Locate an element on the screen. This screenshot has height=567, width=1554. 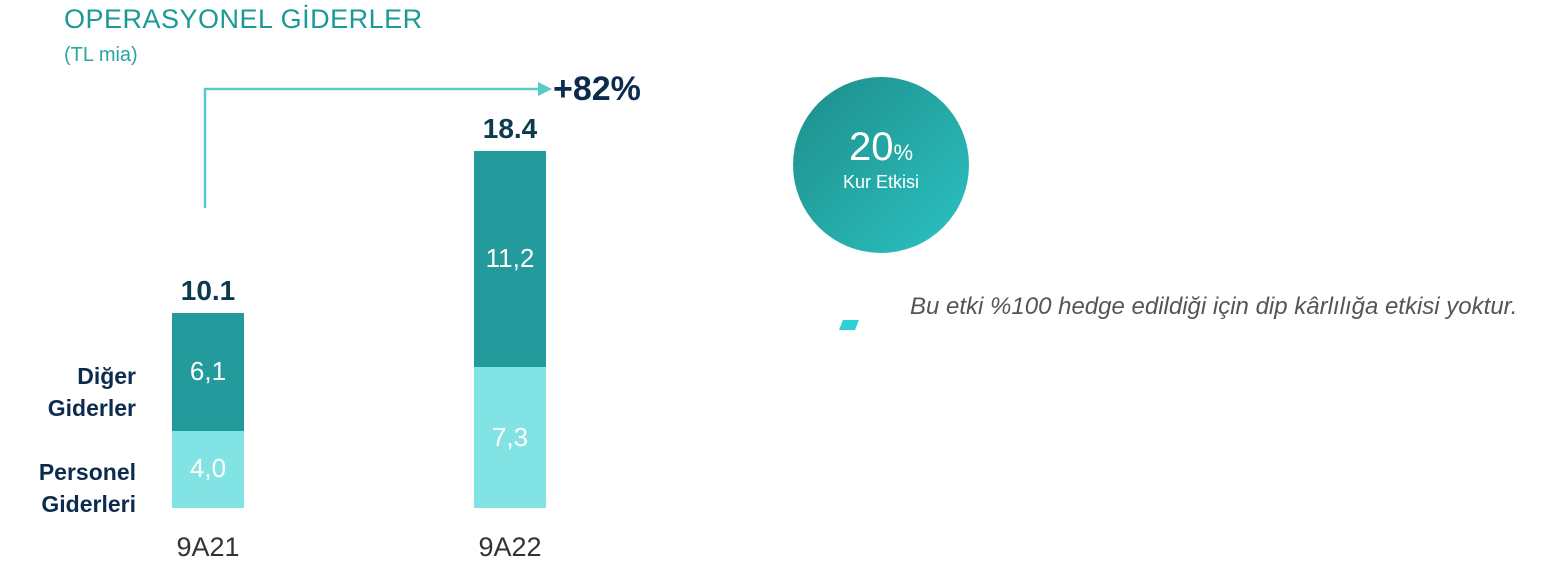
growth-arrow is located at coordinates (371, 147).